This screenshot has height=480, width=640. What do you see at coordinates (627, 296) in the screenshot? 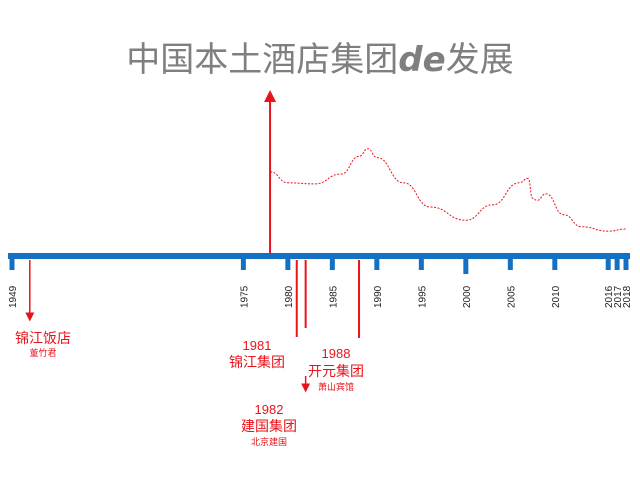
I see `year-label-2018: 2018` at bounding box center [627, 296].